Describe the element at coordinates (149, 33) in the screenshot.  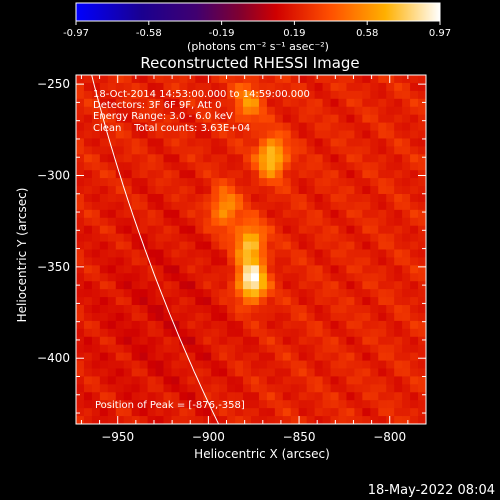
I see `colorbar-tick-label: -0.58` at that location.